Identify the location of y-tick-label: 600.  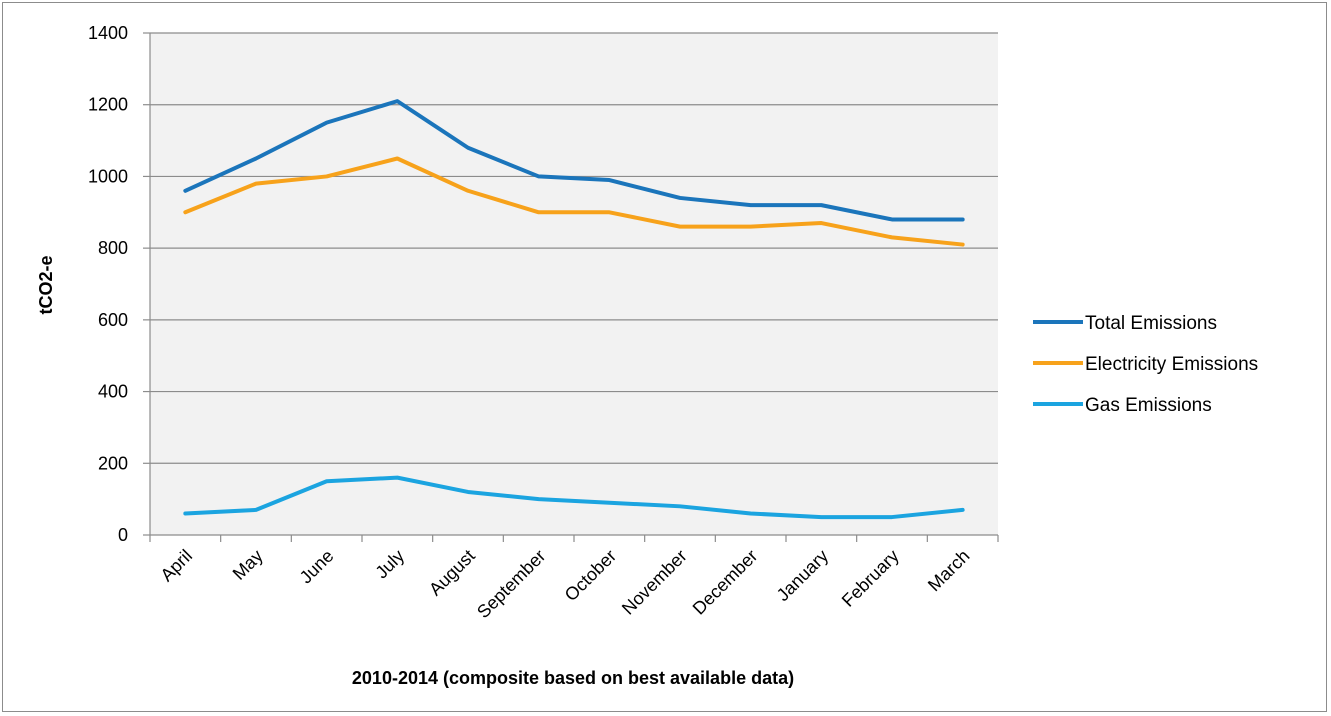
(113, 320).